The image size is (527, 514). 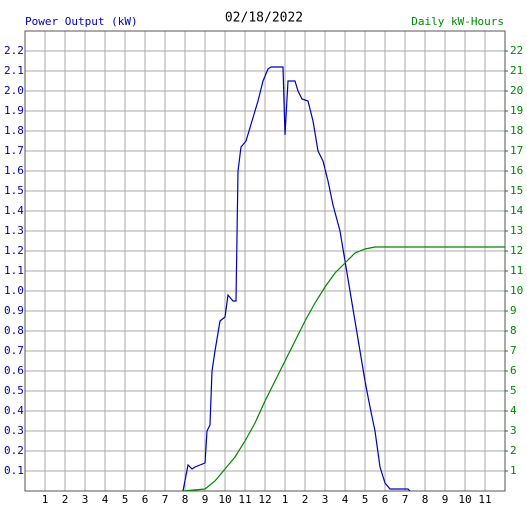 What do you see at coordinates (513, 350) in the screenshot?
I see `y2-tick-label: 7` at bounding box center [513, 350].